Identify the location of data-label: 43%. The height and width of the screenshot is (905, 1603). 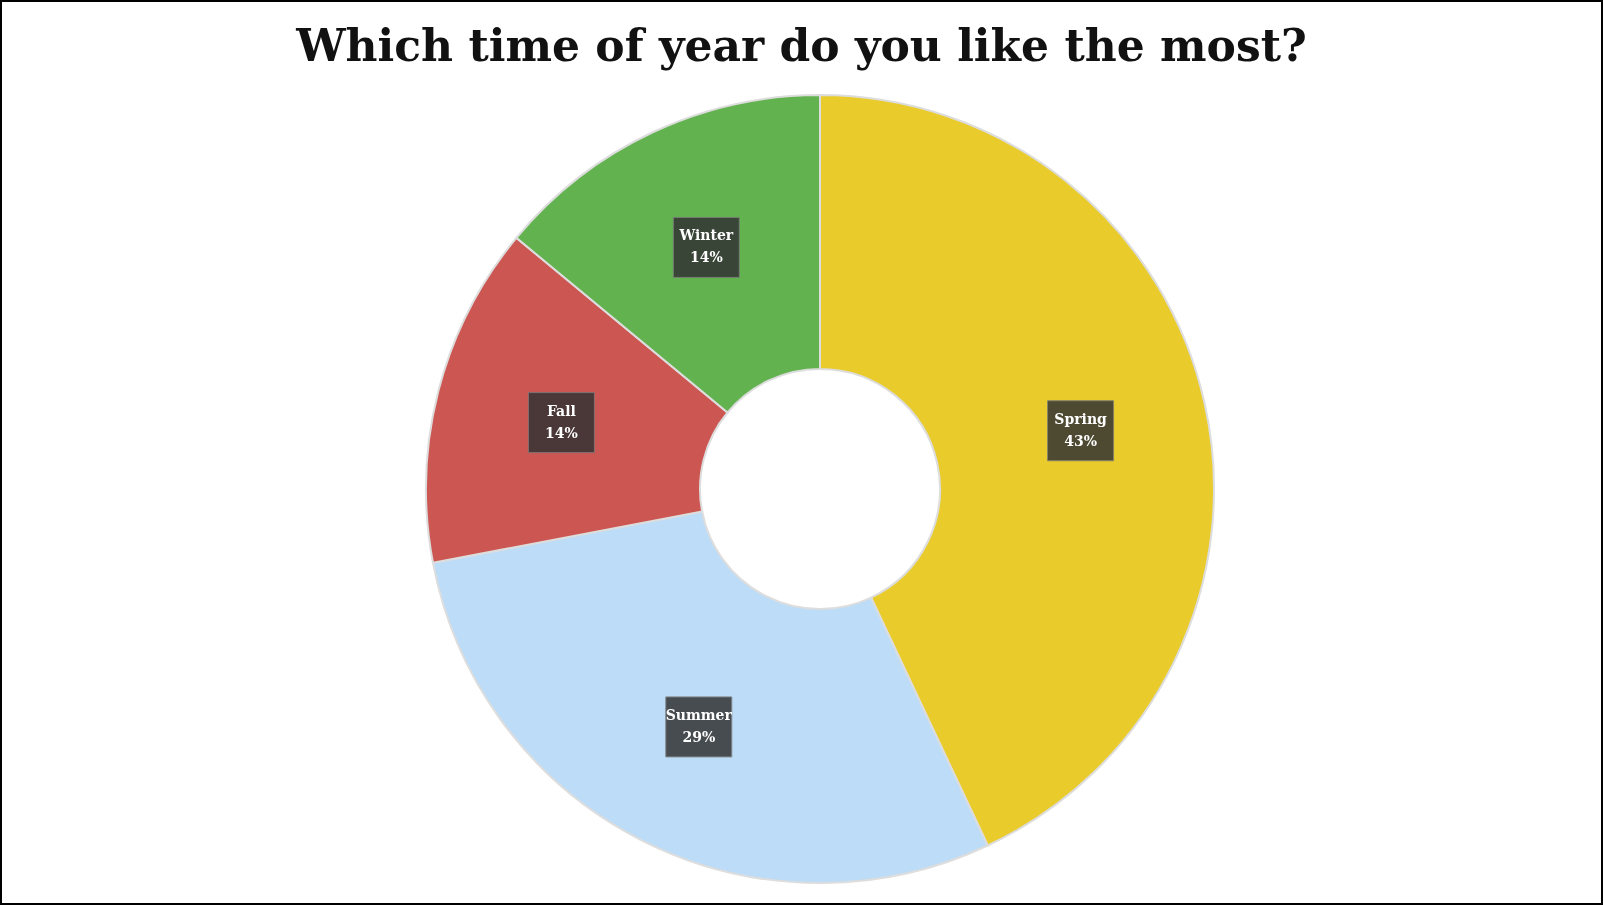
(1080, 440).